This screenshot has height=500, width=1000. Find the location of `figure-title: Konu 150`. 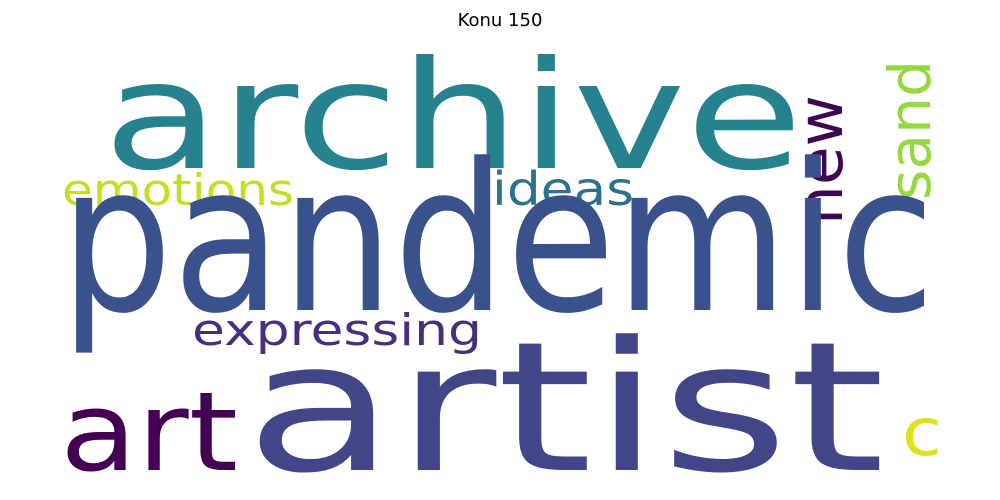

figure-title: Konu 150 is located at coordinates (500, 20).